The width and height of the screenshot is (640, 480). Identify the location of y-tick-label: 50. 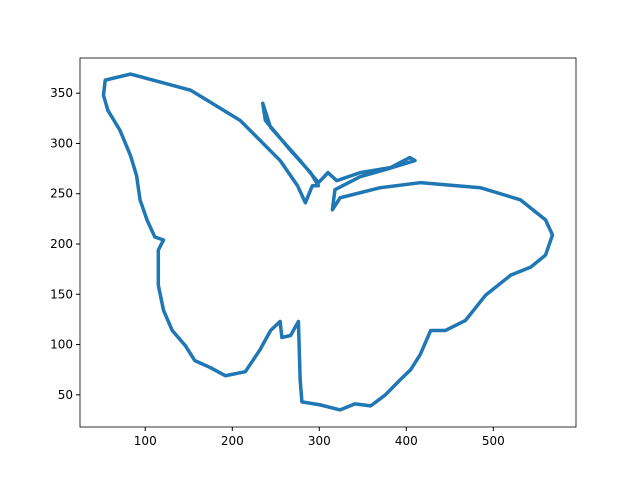
(65, 395).